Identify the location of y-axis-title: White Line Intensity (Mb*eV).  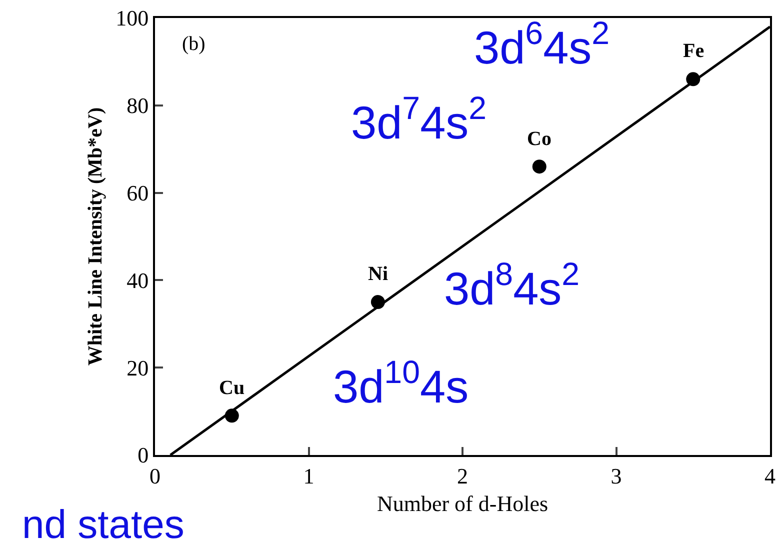
(95, 236).